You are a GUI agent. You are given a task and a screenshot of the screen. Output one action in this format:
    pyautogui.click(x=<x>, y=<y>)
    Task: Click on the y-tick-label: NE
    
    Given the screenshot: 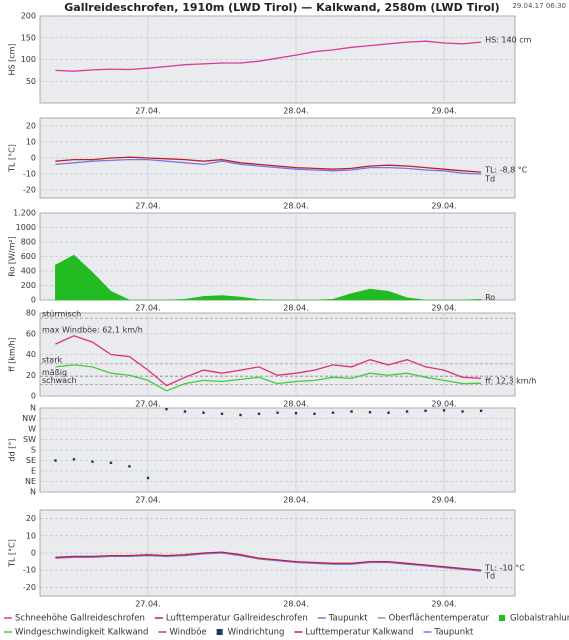 What is the action you would take?
    pyautogui.click(x=30, y=481)
    